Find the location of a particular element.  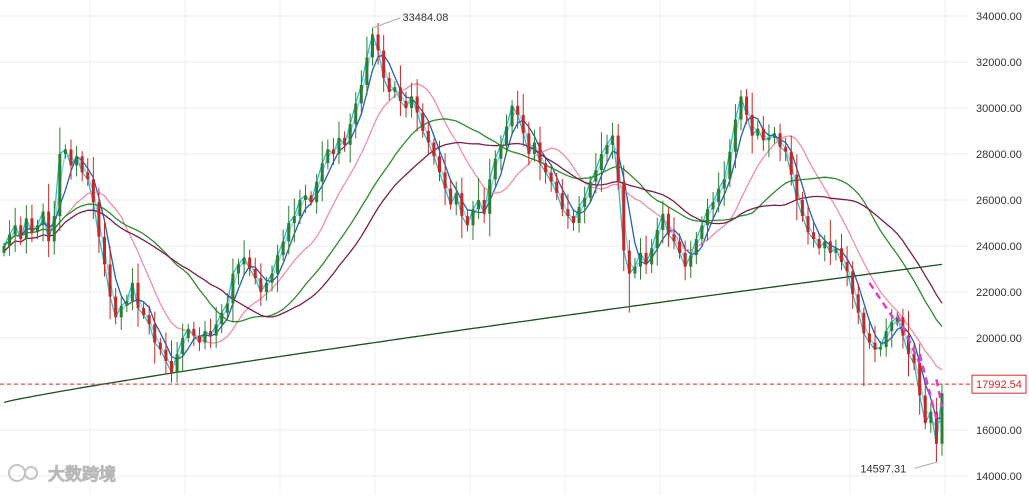

y-tick-label: 34000.00 is located at coordinates (999, 17).